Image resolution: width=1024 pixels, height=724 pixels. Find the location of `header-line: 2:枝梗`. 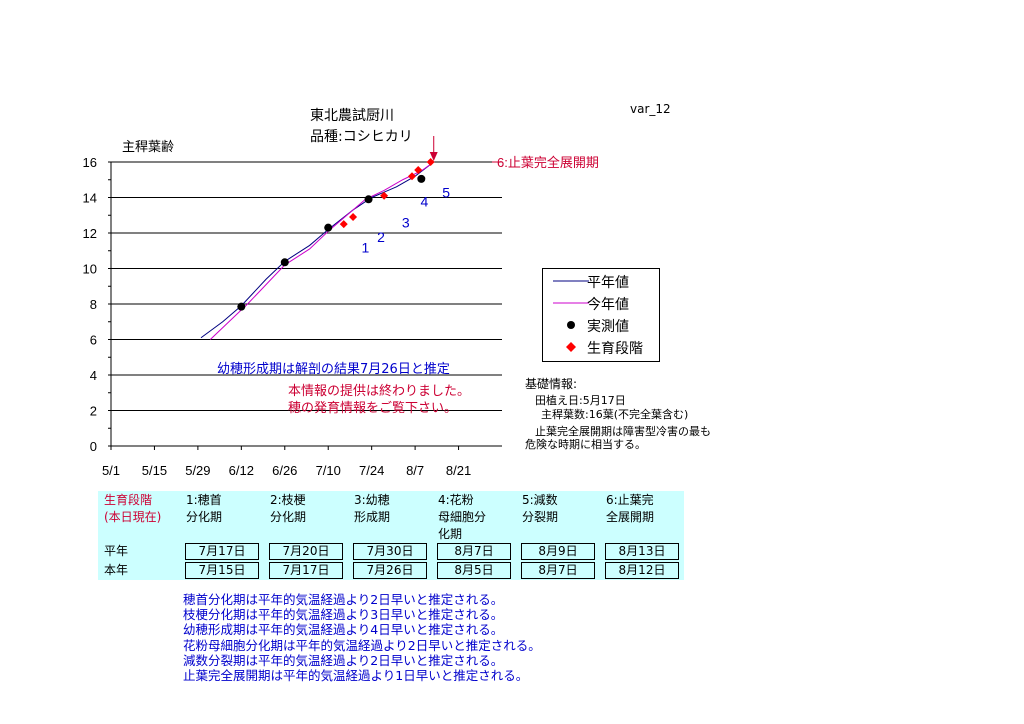

header-line: 2:枝梗 is located at coordinates (288, 500).